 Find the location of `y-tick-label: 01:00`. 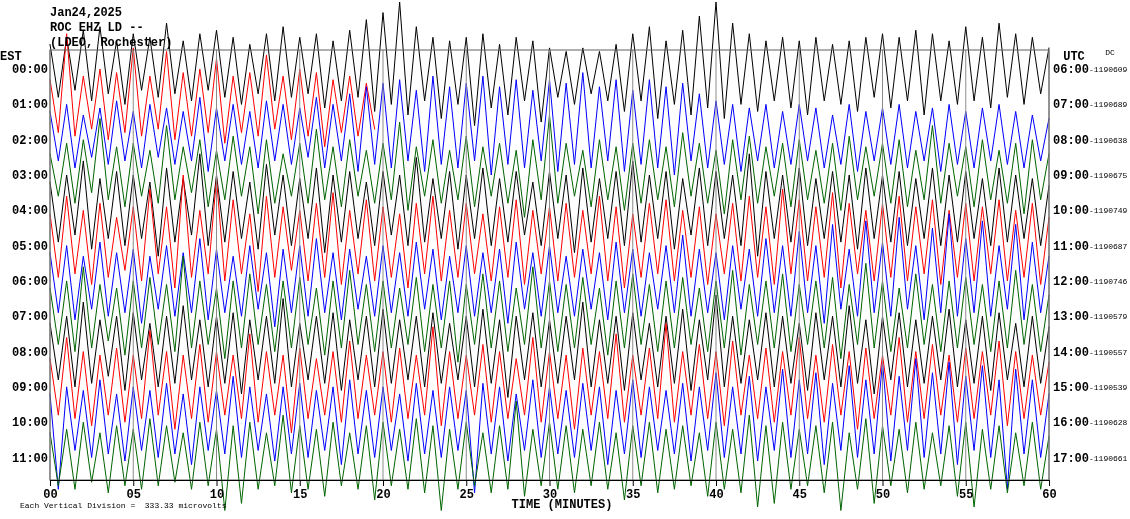

y-tick-label: 01:00 is located at coordinates (29, 105).